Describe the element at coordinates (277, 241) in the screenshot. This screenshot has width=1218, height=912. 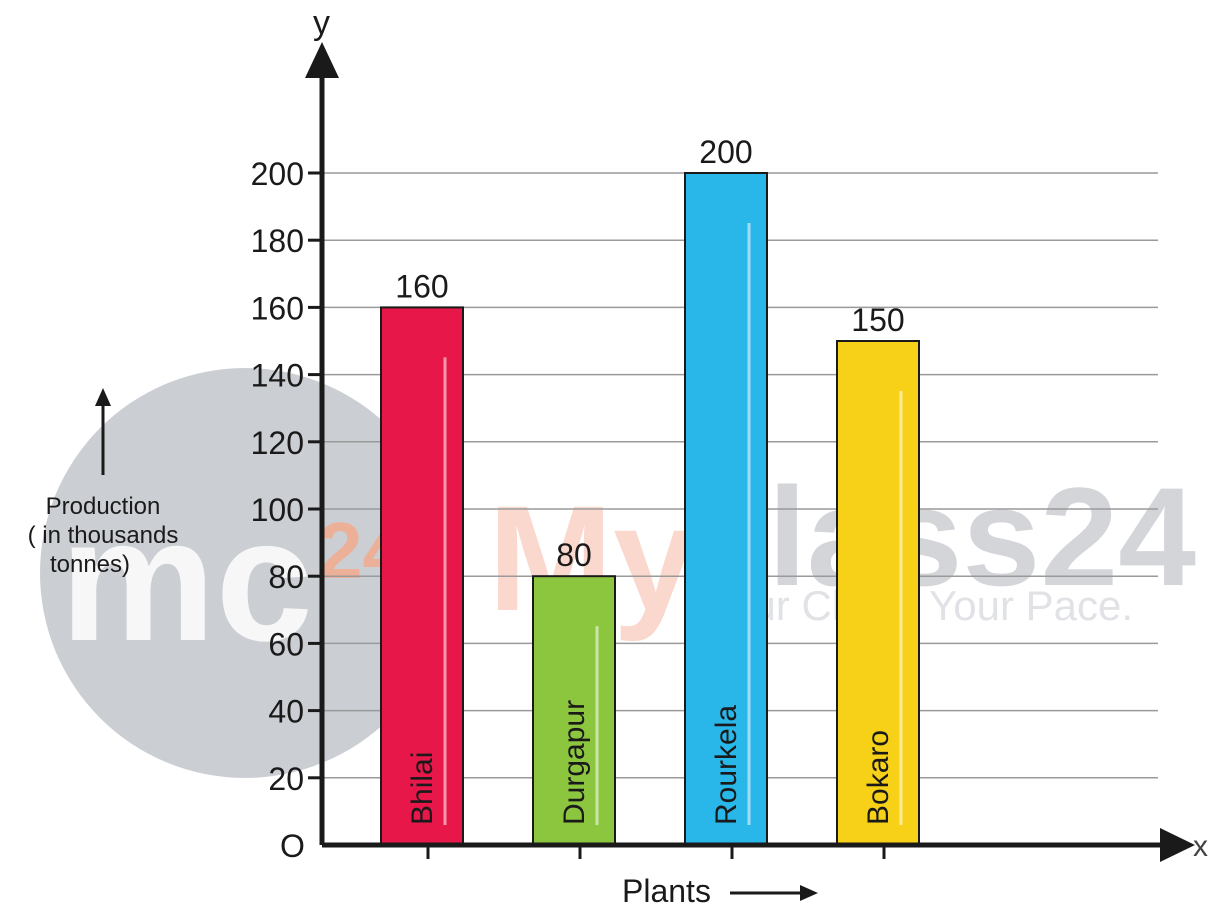
I see `y-tick-label: 180` at that location.